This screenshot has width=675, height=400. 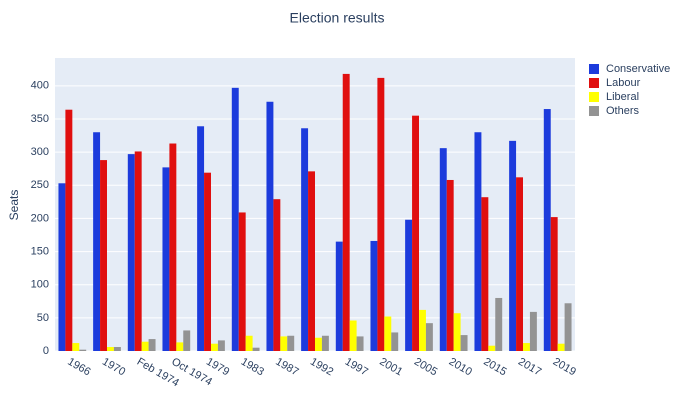 I want to click on x-tick-label: 2017, so click(x=529, y=367).